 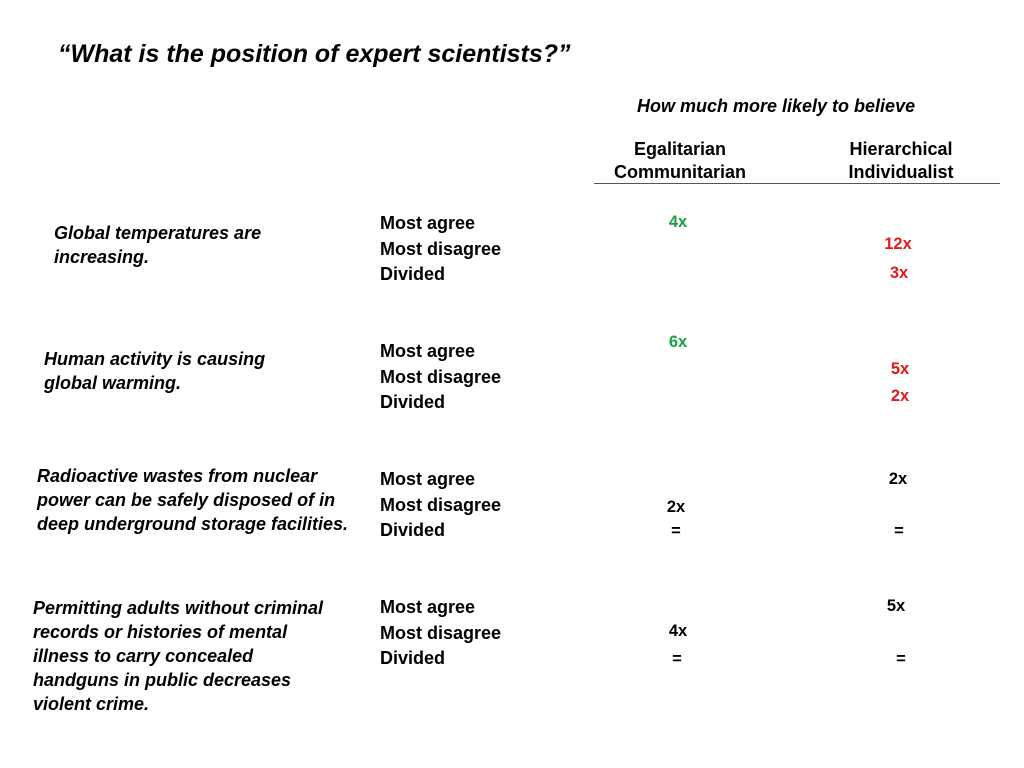 What do you see at coordinates (158, 245) in the screenshot?
I see `statement-global-temperatures: Global temperatures are increasing.` at bounding box center [158, 245].